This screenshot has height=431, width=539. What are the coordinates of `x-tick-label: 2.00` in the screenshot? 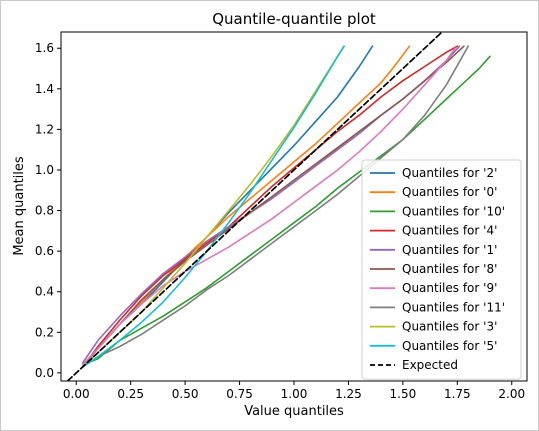 It's located at (511, 394).